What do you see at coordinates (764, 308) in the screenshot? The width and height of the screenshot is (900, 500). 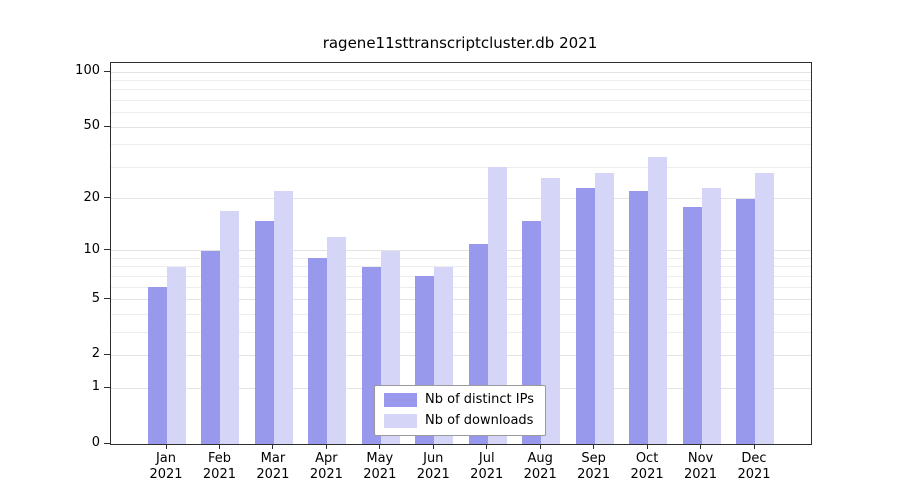 I see `bar-downloads-dec` at bounding box center [764, 308].